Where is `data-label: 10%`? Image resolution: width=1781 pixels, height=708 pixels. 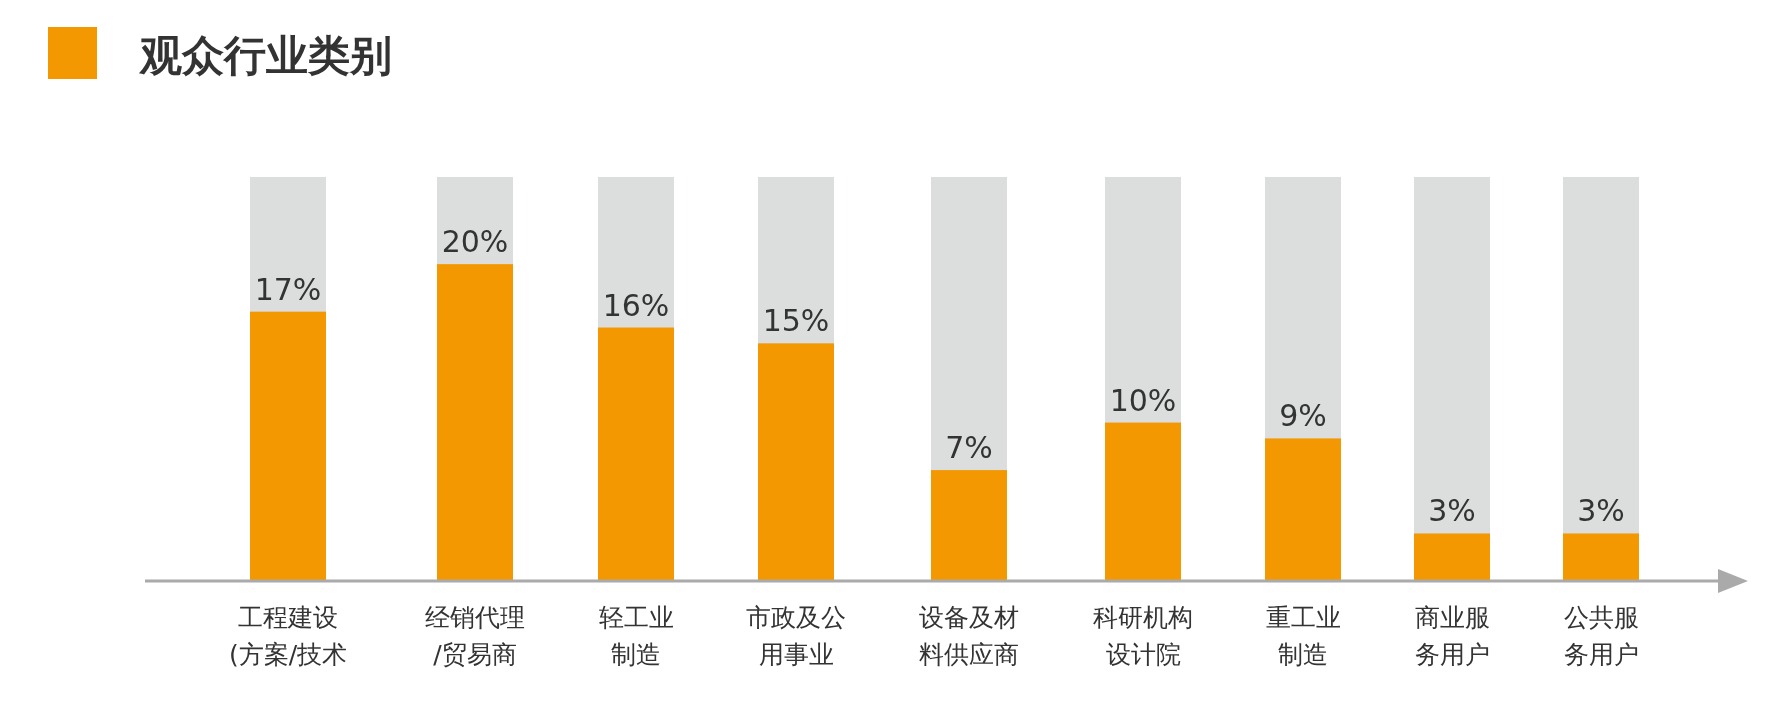 data-label: 10% is located at coordinates (1143, 400).